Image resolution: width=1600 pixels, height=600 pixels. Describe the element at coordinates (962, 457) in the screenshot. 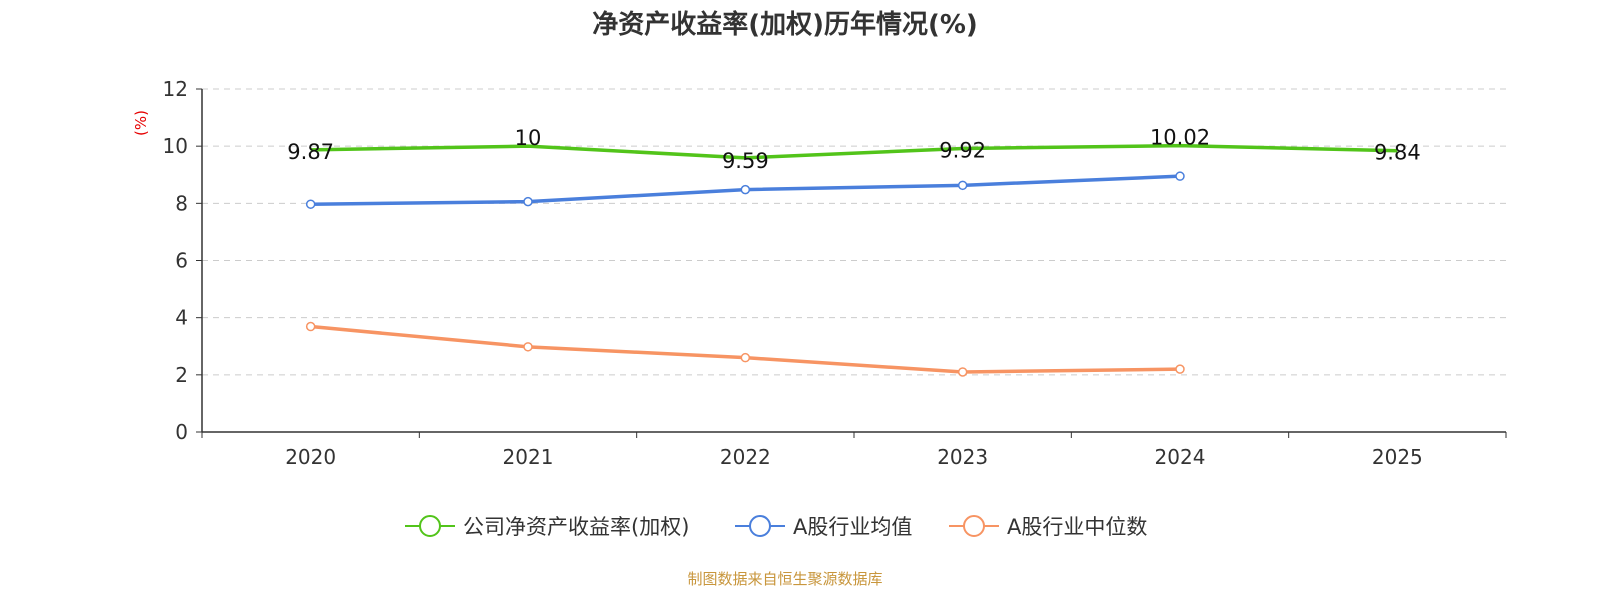

I see `x-tick-label: 2023` at that location.